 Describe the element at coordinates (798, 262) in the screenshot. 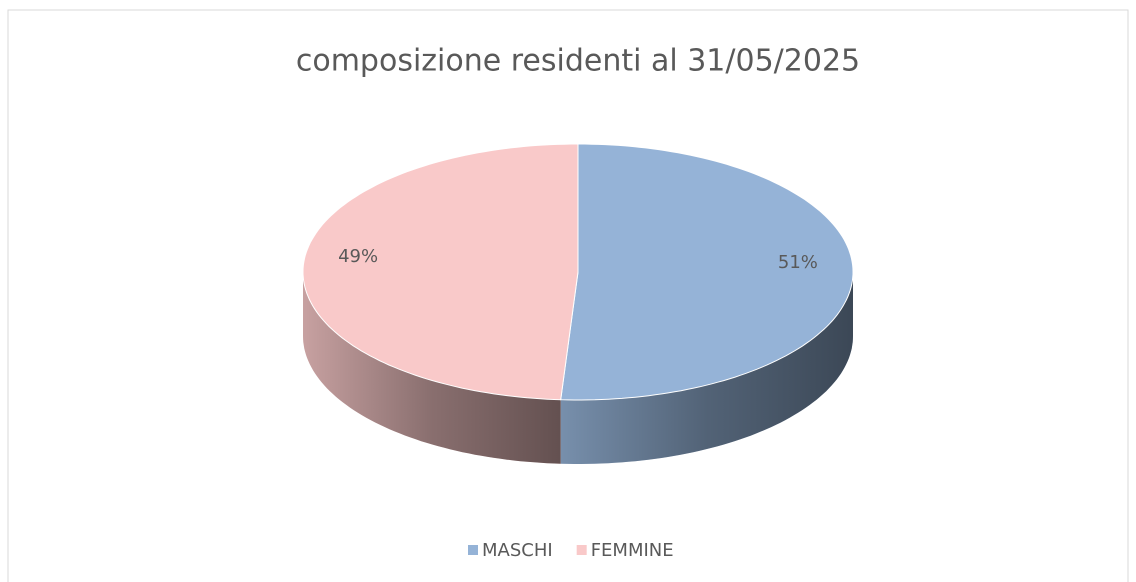

I see `data-label: 51%` at that location.